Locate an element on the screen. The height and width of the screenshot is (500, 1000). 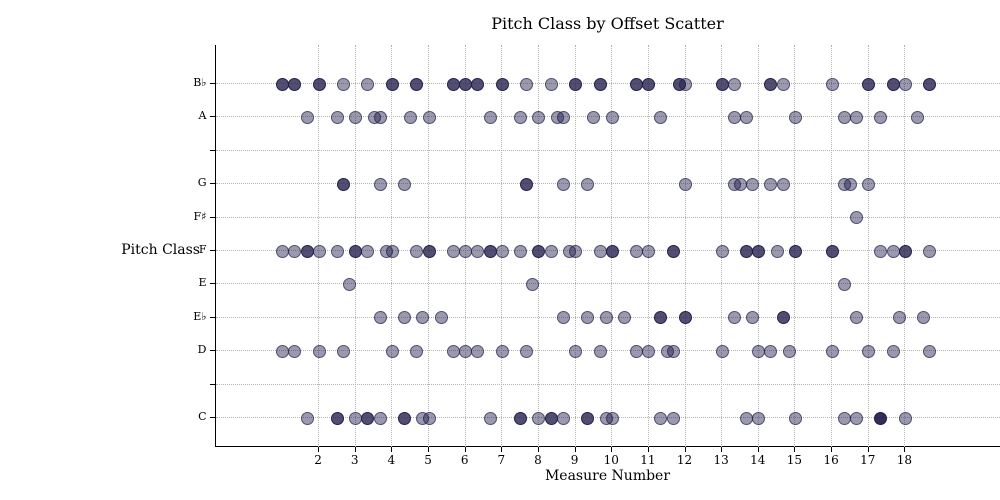
x-tick-label: 3 is located at coordinates (354, 459).